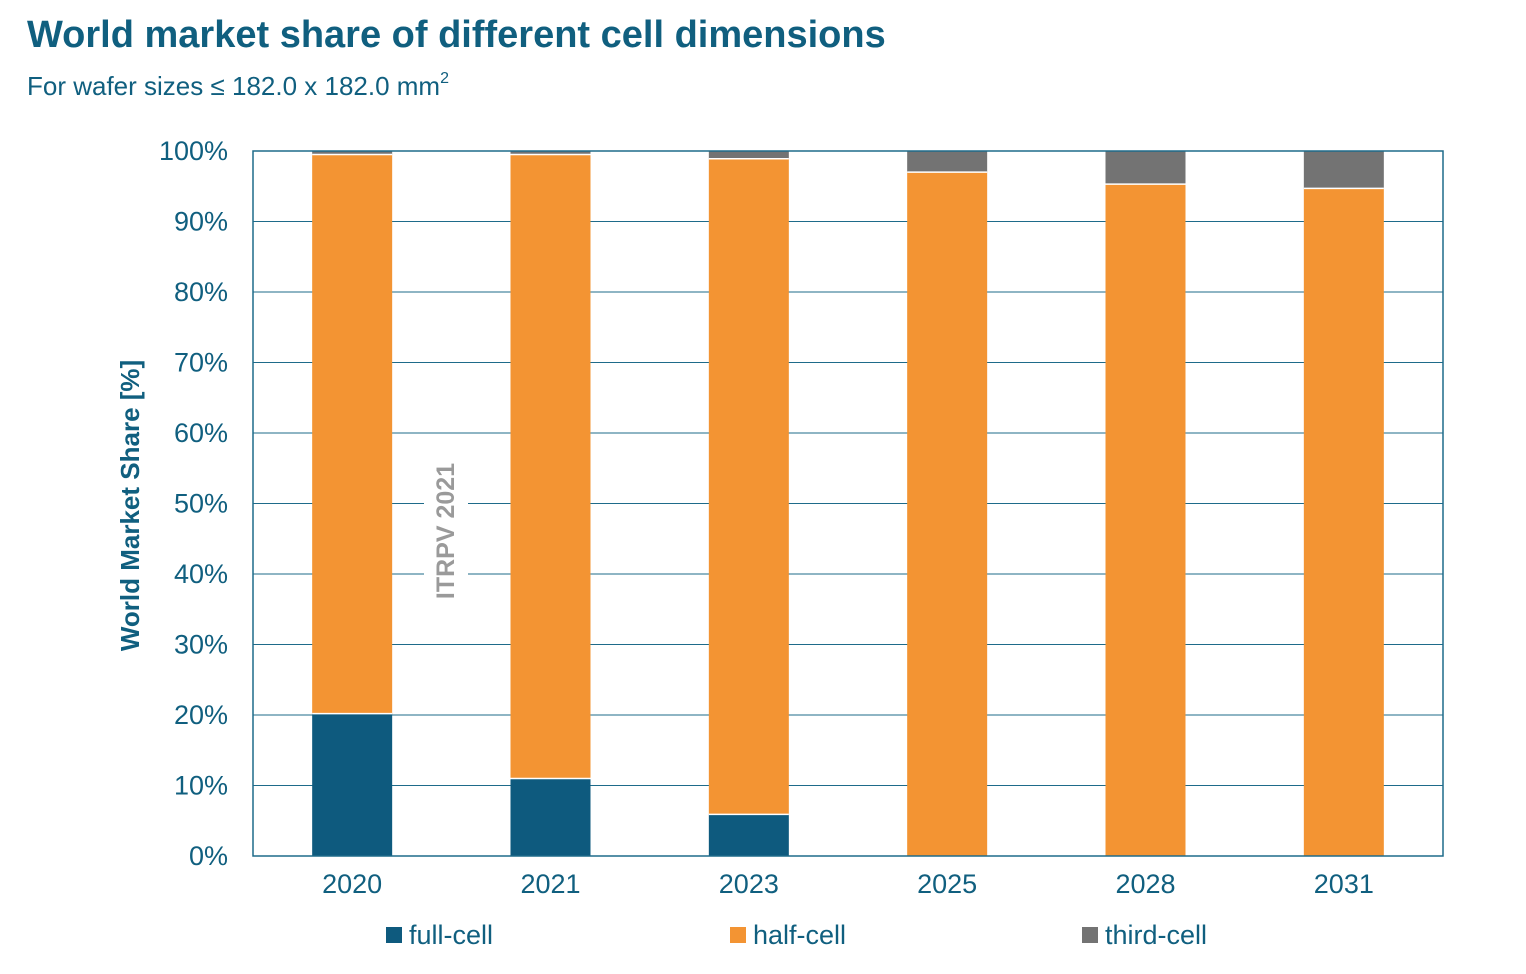  I want to click on x-tick-label: 2023, so click(749, 884).